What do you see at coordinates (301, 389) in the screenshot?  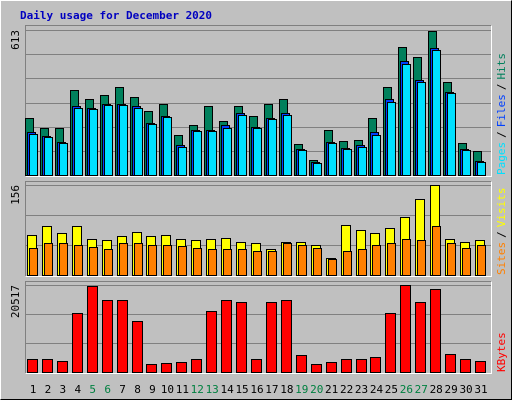 I see `x-tick-label: 19` at bounding box center [301, 389].